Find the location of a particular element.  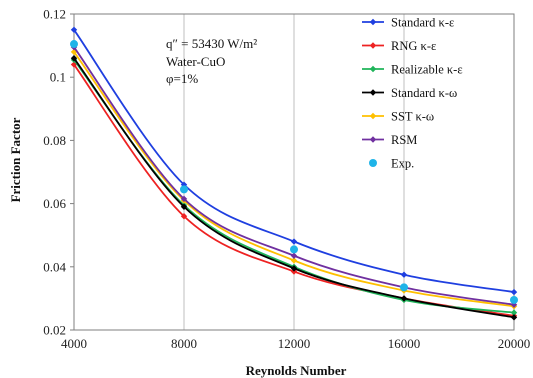

x-tick-labels: 4000 8000 12000 16000 20000 is located at coordinates (295, 343).